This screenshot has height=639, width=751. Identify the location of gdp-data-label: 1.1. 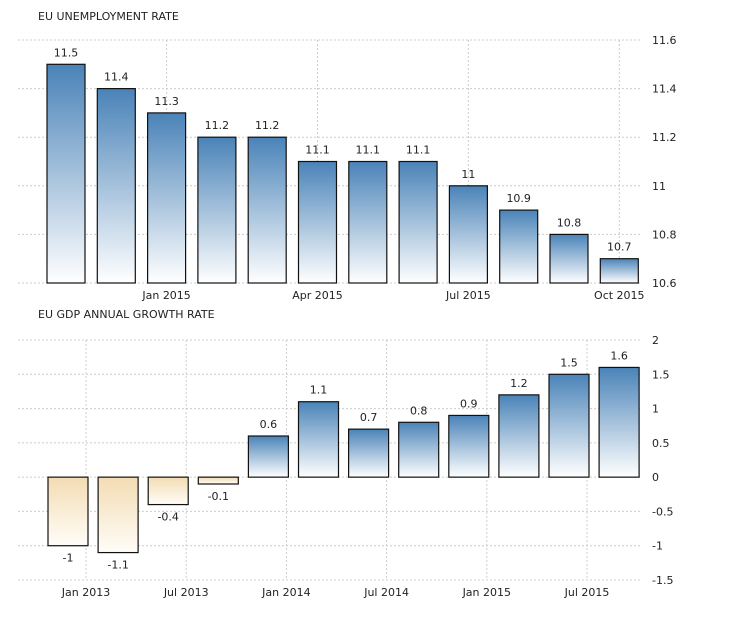
(319, 390).